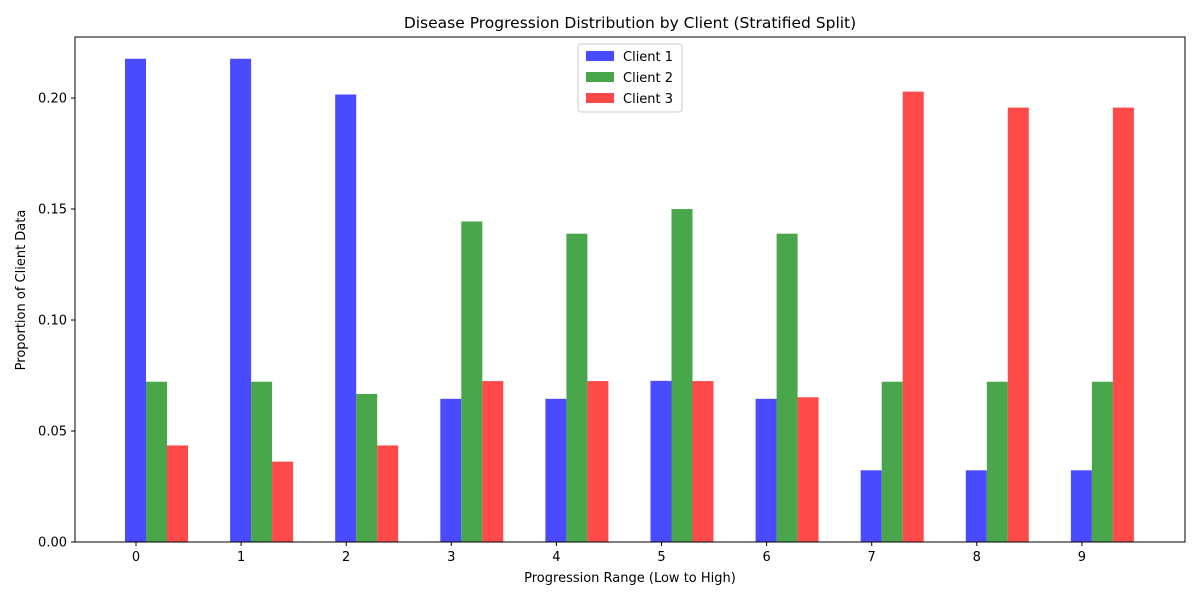 The image size is (1200, 600). I want to click on legend: Client 1 Client 2 Client 3, so click(630, 78).